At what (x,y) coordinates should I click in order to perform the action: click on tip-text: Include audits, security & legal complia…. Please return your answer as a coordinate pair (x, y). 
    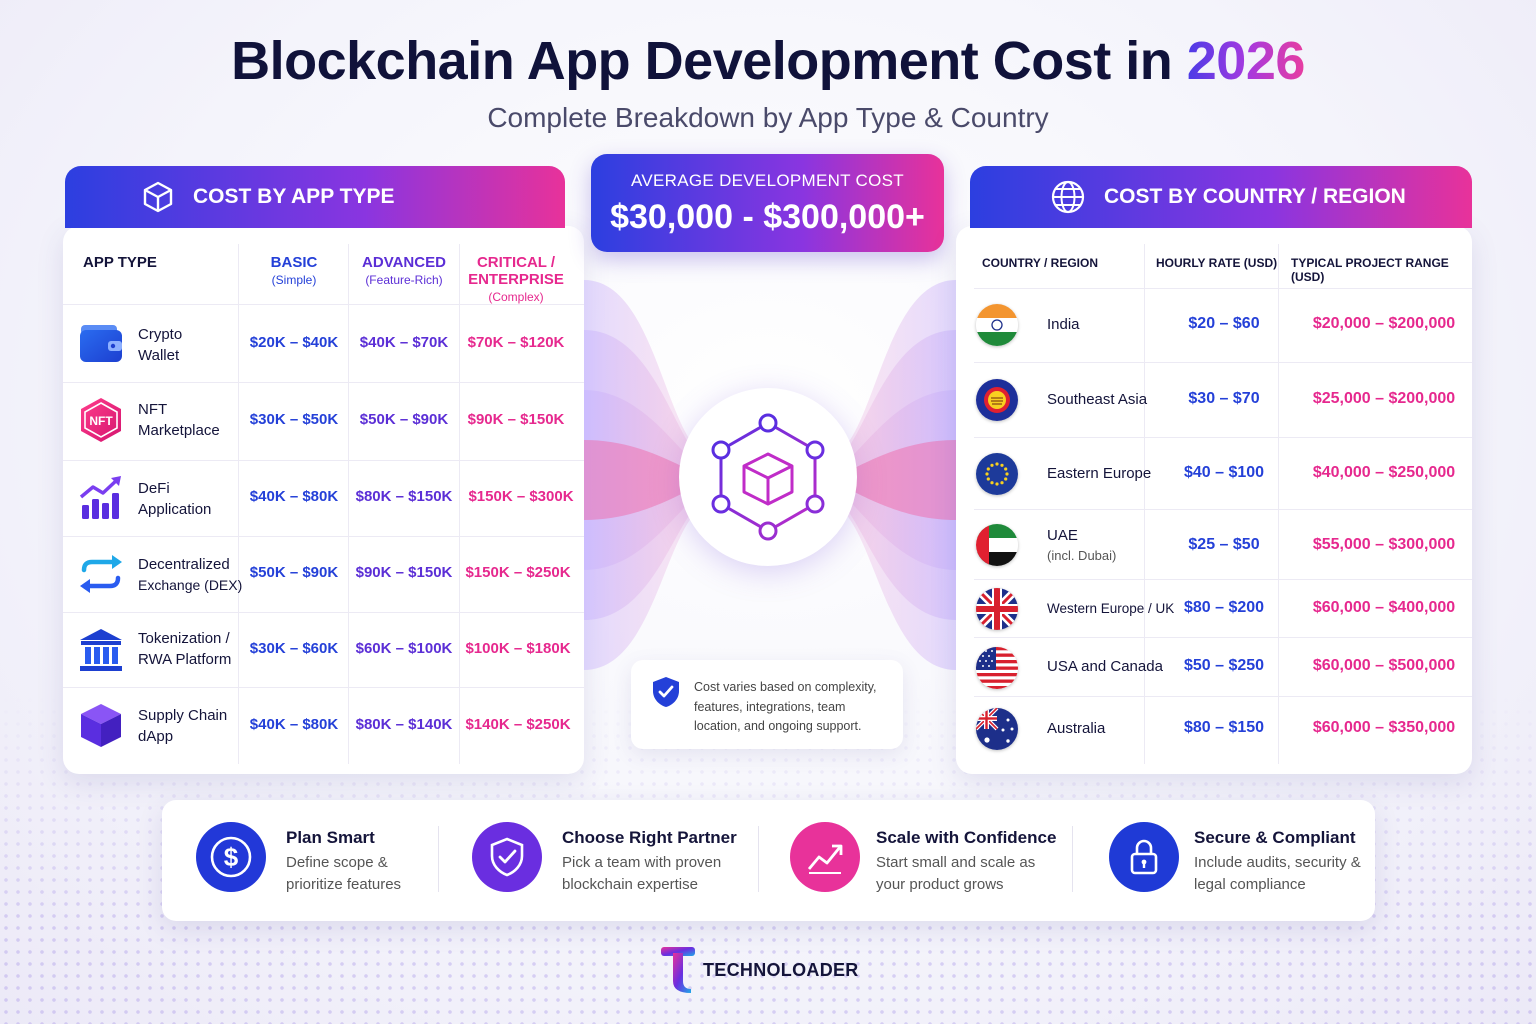
    Looking at the image, I should click on (1277, 873).